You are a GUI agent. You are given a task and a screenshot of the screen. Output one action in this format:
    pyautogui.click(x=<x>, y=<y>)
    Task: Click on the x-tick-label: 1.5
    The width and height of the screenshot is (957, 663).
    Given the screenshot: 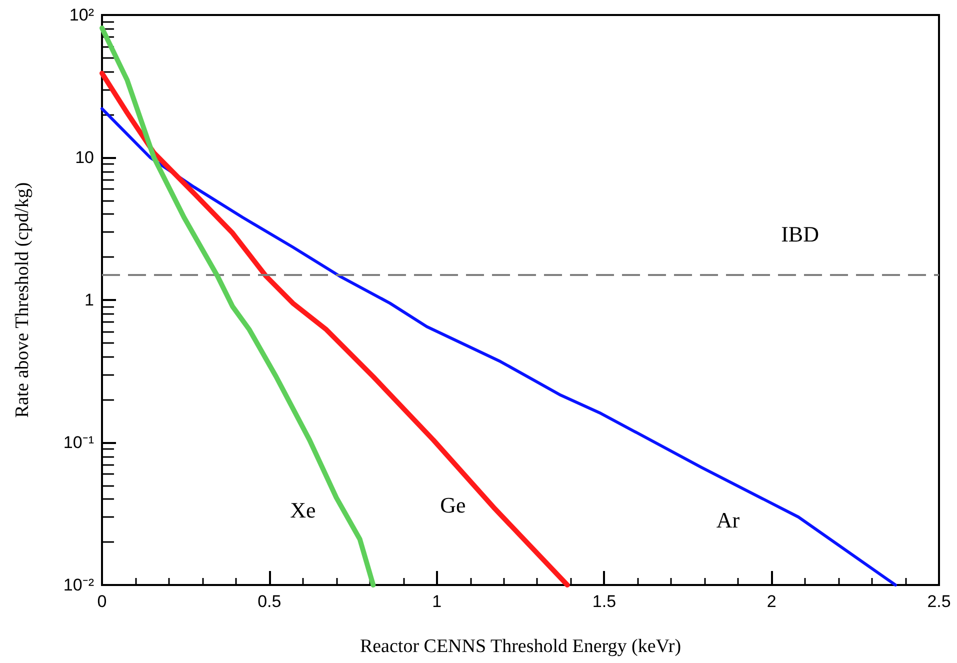 What is the action you would take?
    pyautogui.click(x=604, y=601)
    